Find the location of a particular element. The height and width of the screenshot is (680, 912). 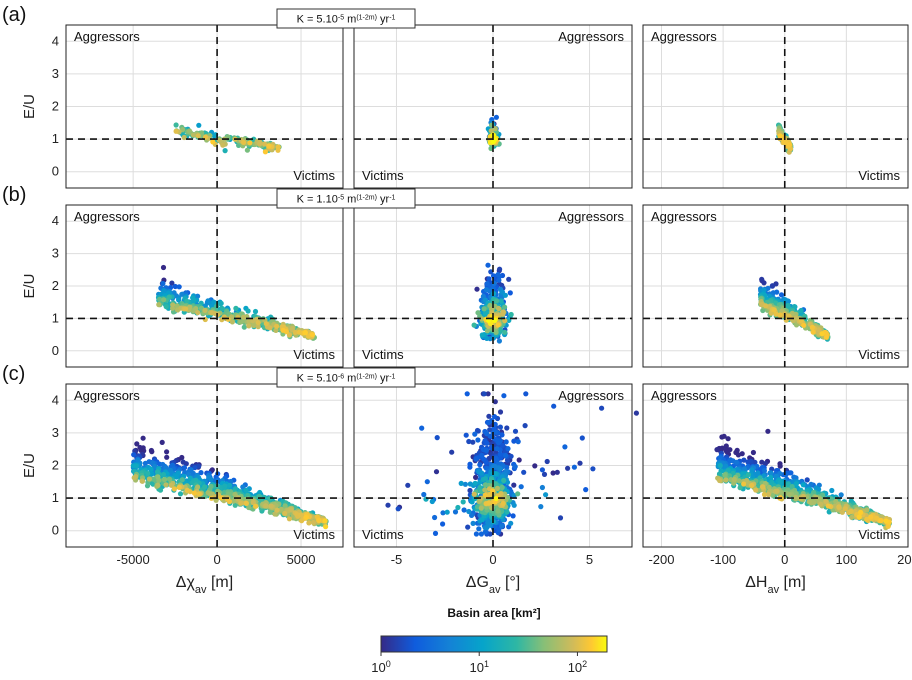

y-axis-label: E/U is located at coordinates (29, 465).